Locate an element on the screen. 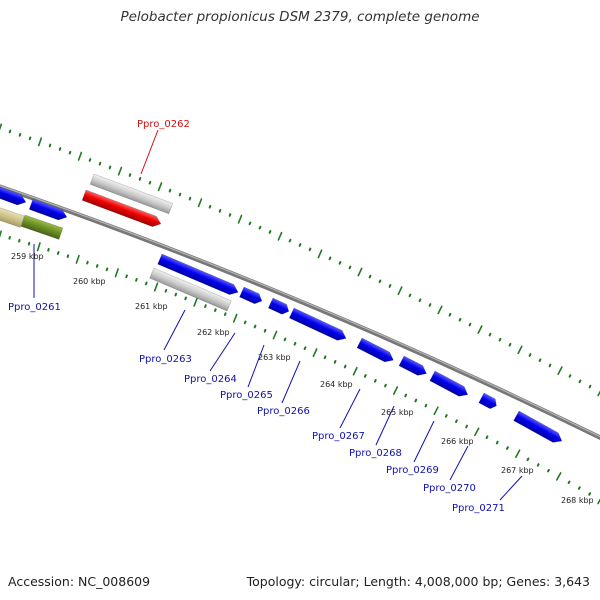 The width and height of the screenshot is (600, 600). gene-ppro-0260-a is located at coordinates (14, 195).